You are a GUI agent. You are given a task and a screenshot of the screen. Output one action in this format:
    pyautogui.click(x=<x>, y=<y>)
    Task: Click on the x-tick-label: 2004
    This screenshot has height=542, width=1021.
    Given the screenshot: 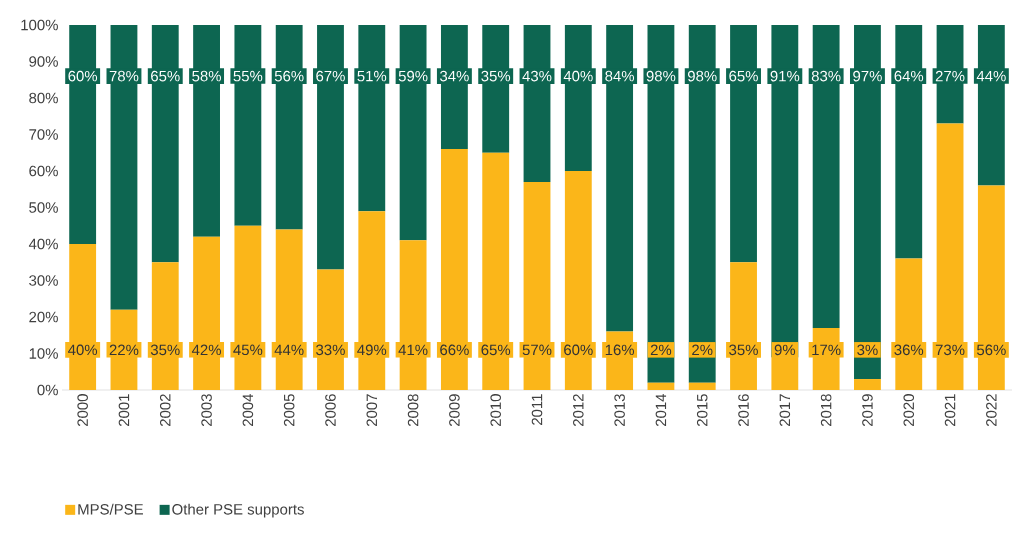 What is the action you would take?
    pyautogui.click(x=248, y=410)
    